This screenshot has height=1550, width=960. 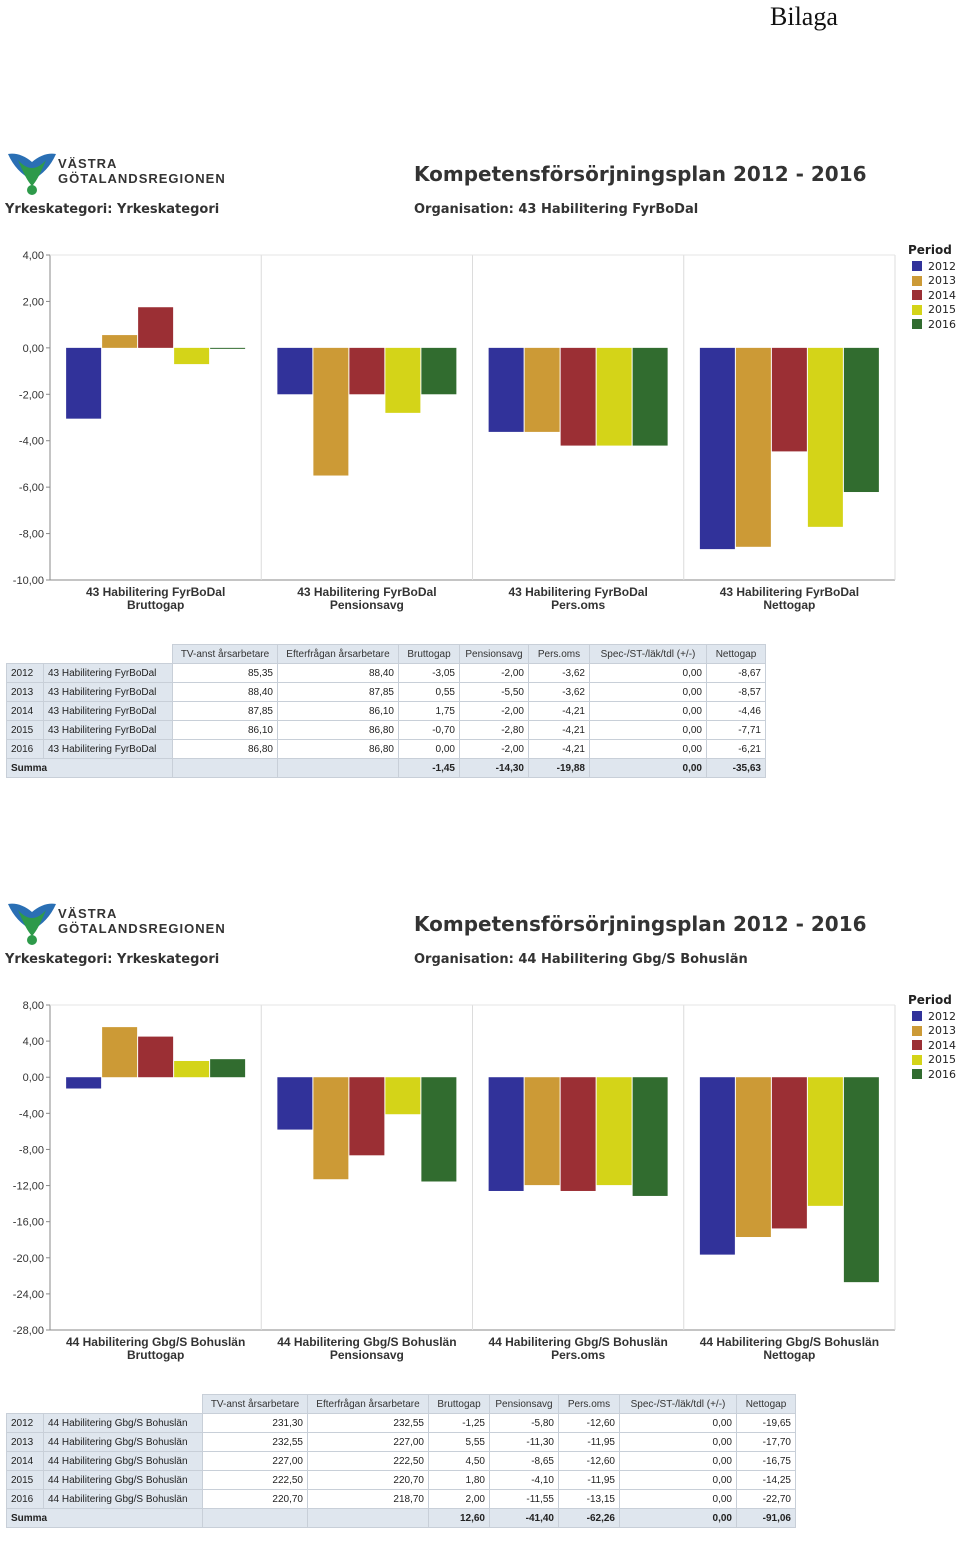 I want to click on column-header: Spec-/ST-/läk/tdl (+/-), so click(x=648, y=654).